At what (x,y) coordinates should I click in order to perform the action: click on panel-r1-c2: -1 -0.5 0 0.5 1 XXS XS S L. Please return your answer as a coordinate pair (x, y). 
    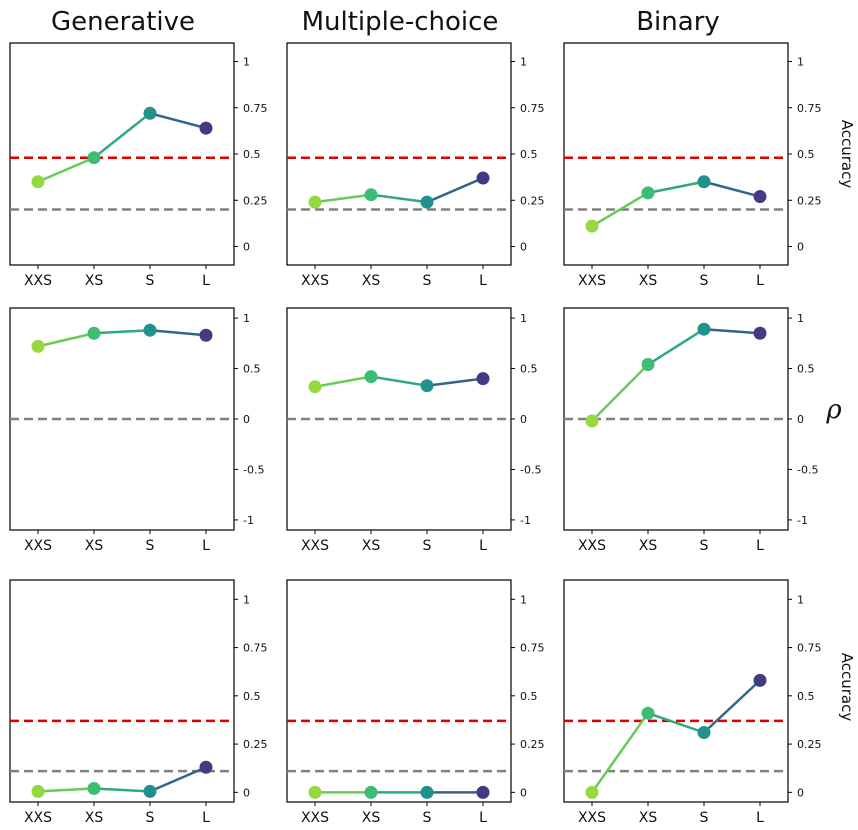
    Looking at the image, I should click on (690, 430).